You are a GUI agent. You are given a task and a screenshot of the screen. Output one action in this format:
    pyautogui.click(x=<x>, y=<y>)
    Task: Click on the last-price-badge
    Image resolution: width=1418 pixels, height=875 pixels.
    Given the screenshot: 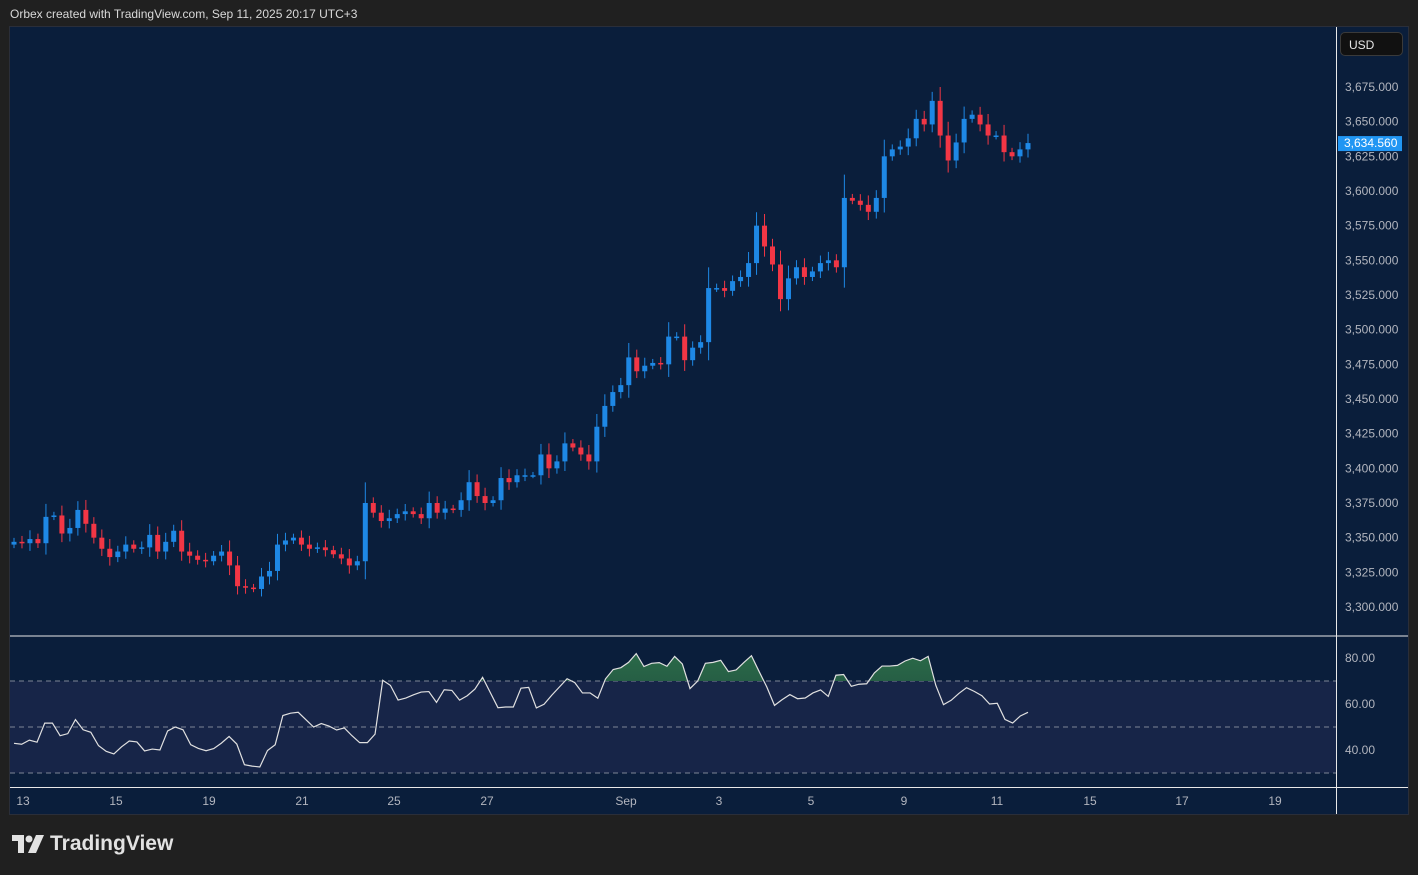 What is the action you would take?
    pyautogui.click(x=1370, y=144)
    